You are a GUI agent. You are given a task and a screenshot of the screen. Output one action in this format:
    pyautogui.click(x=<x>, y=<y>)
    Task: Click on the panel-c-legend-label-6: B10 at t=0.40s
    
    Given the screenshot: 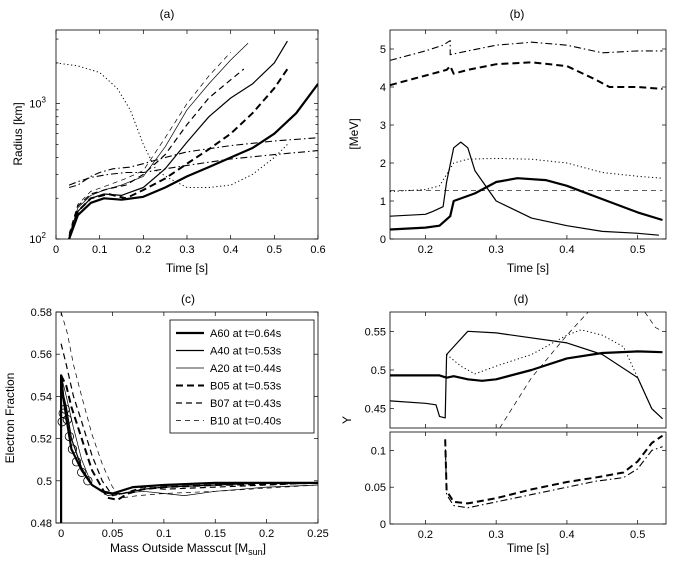 What is the action you would take?
    pyautogui.click(x=246, y=422)
    